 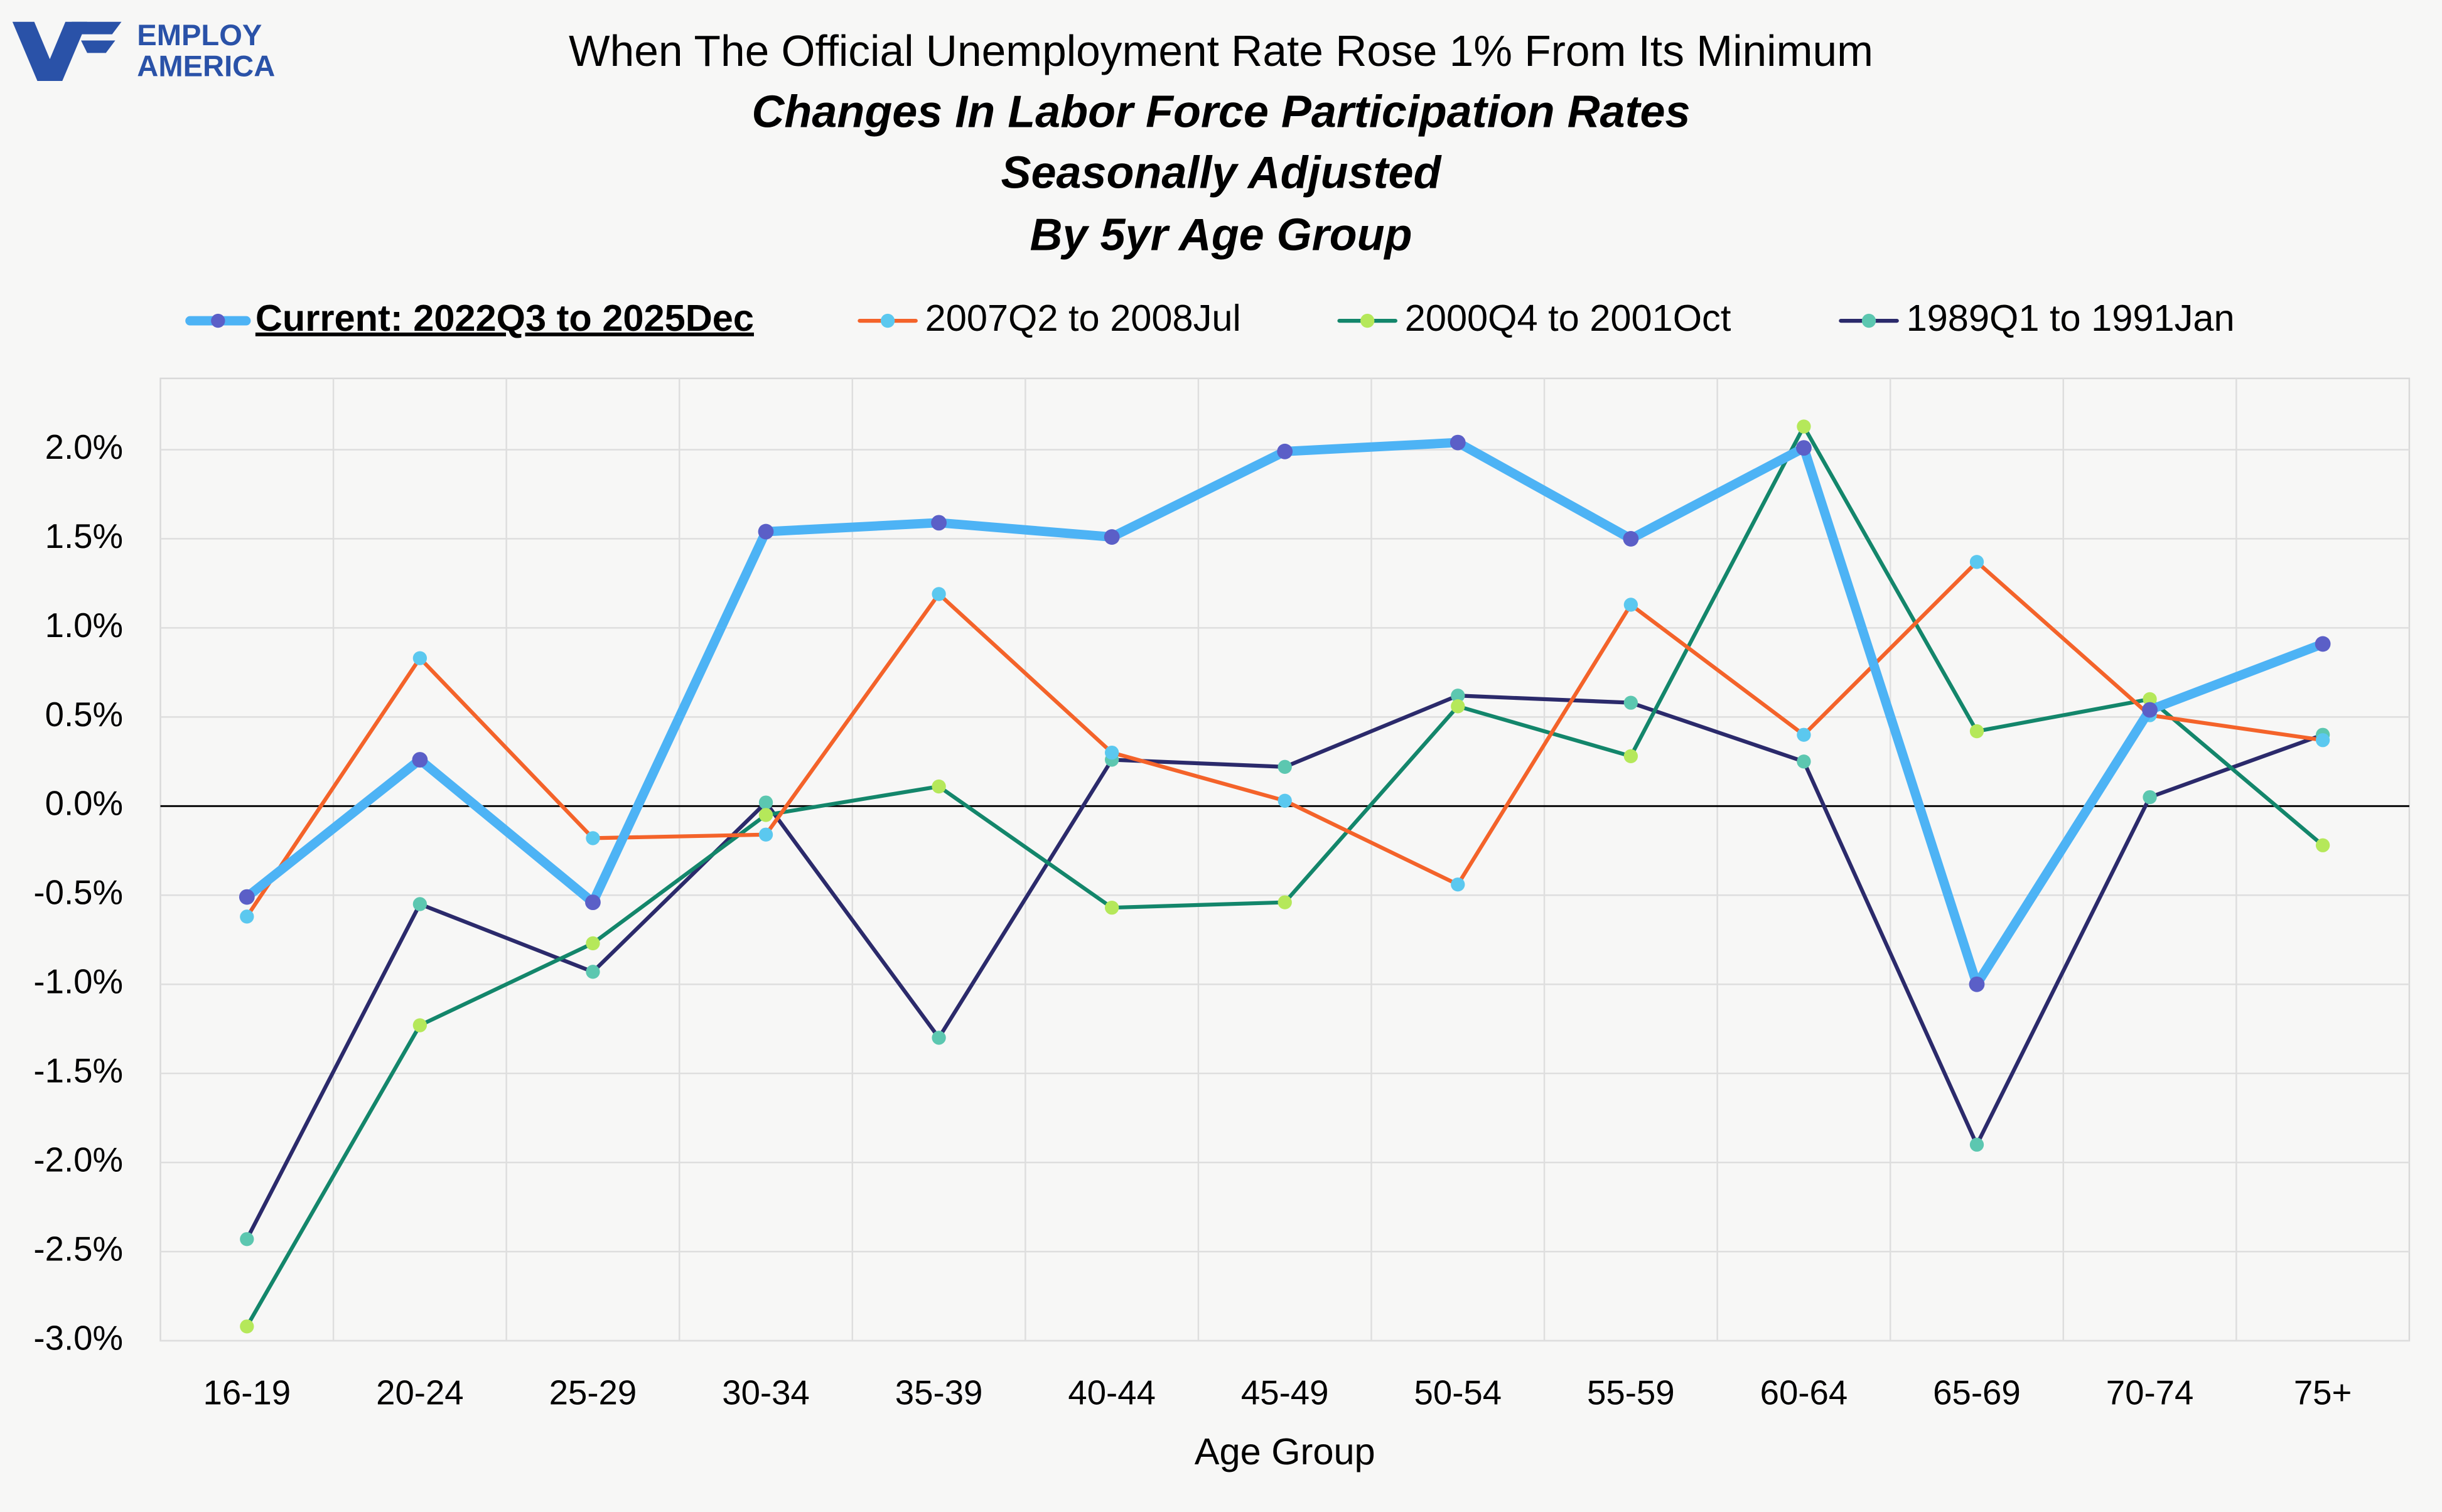 I want to click on logo-text: AMERICA, so click(x=206, y=66).